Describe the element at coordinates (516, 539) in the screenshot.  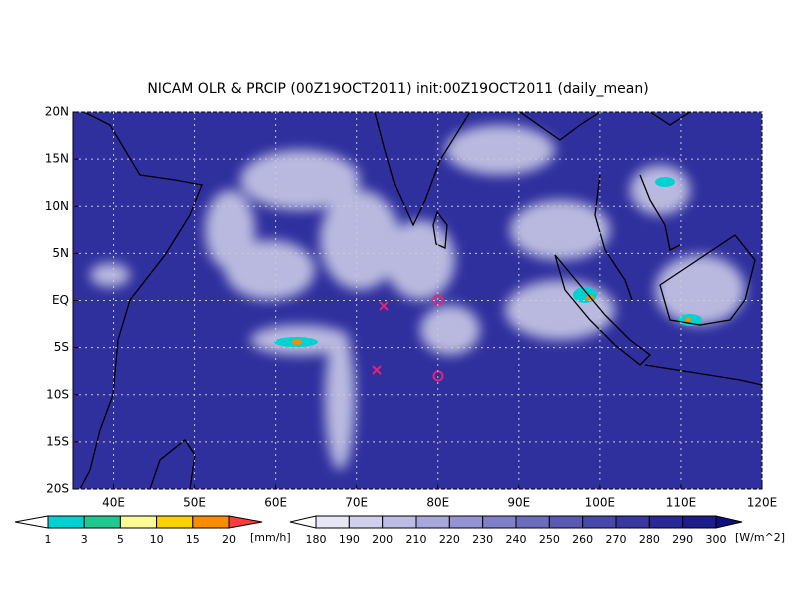
I see `colorbar-label: 240` at that location.